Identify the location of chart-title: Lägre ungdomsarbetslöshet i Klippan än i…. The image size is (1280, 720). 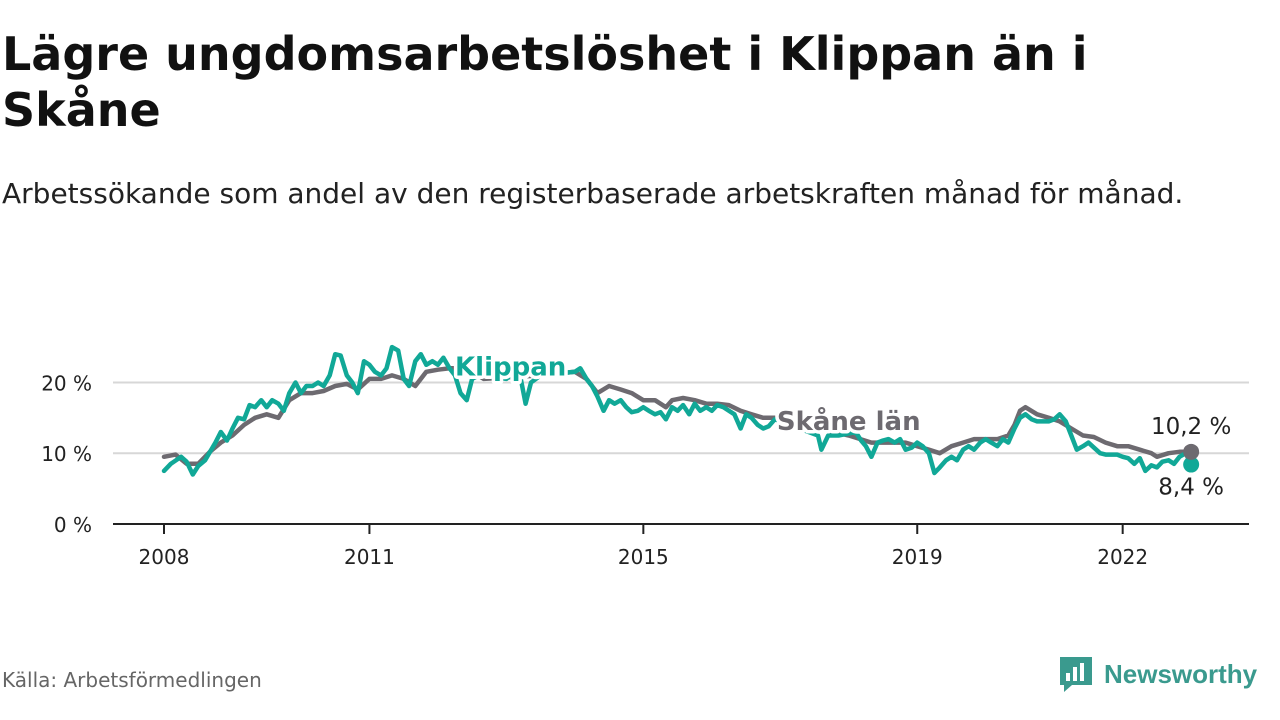
(545, 82).